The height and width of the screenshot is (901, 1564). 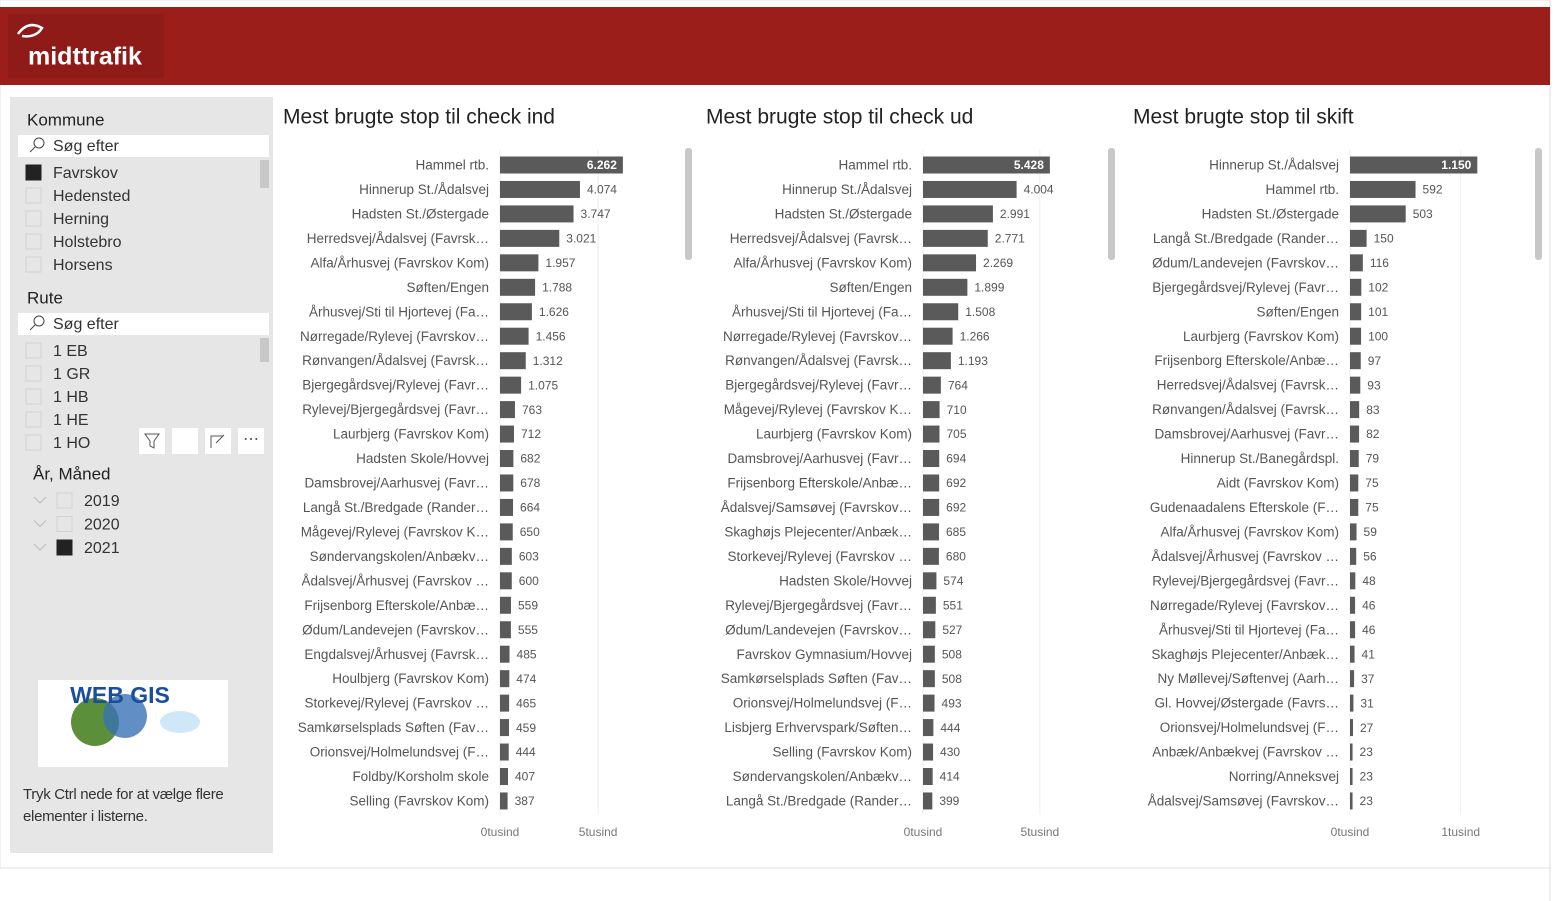 I want to click on chart-title: Mest brugte stop til check ind, so click(x=419, y=117).